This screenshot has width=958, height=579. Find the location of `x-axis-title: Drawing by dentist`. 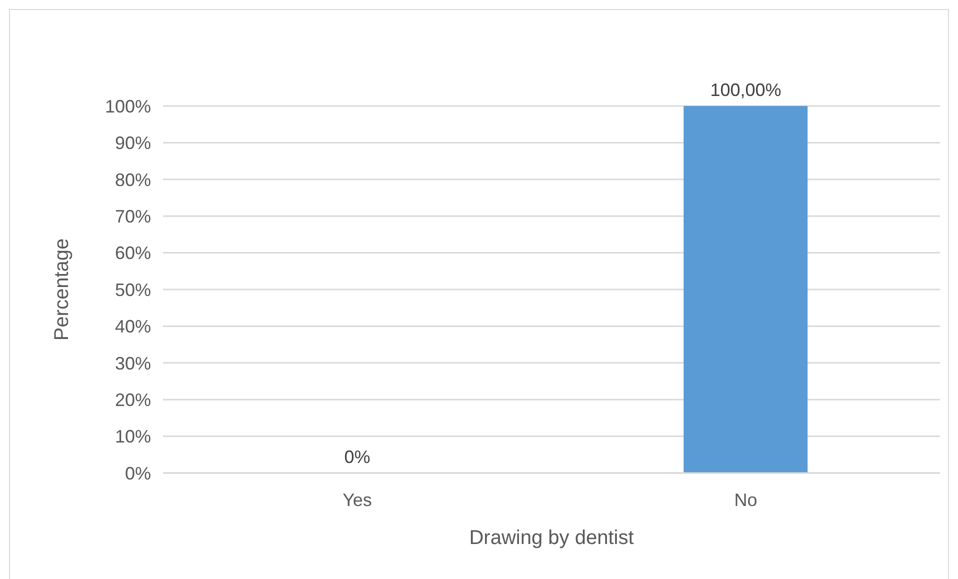

x-axis-title: Drawing by dentist is located at coordinates (551, 538).